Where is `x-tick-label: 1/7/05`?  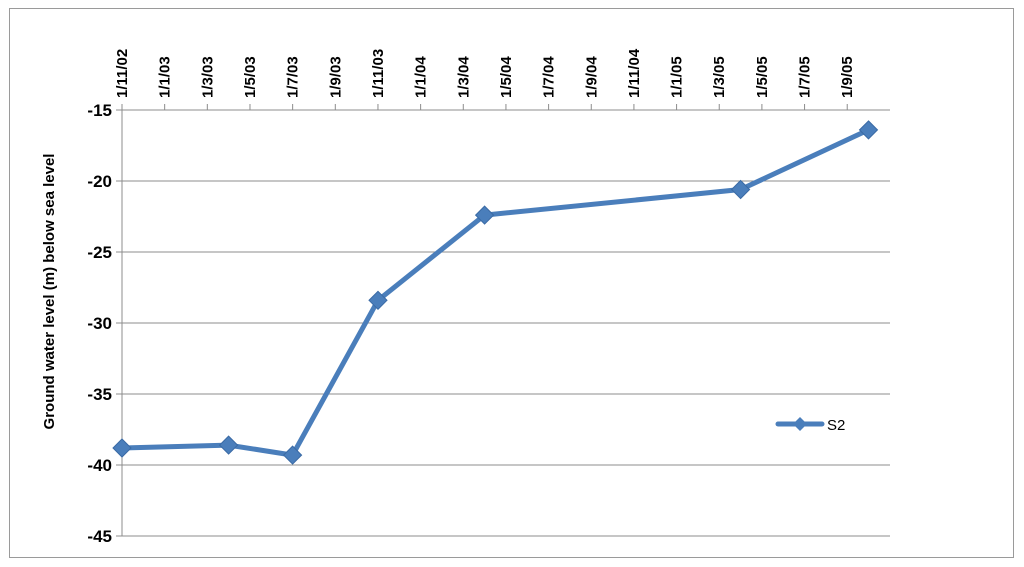 x-tick-label: 1/7/05 is located at coordinates (805, 77).